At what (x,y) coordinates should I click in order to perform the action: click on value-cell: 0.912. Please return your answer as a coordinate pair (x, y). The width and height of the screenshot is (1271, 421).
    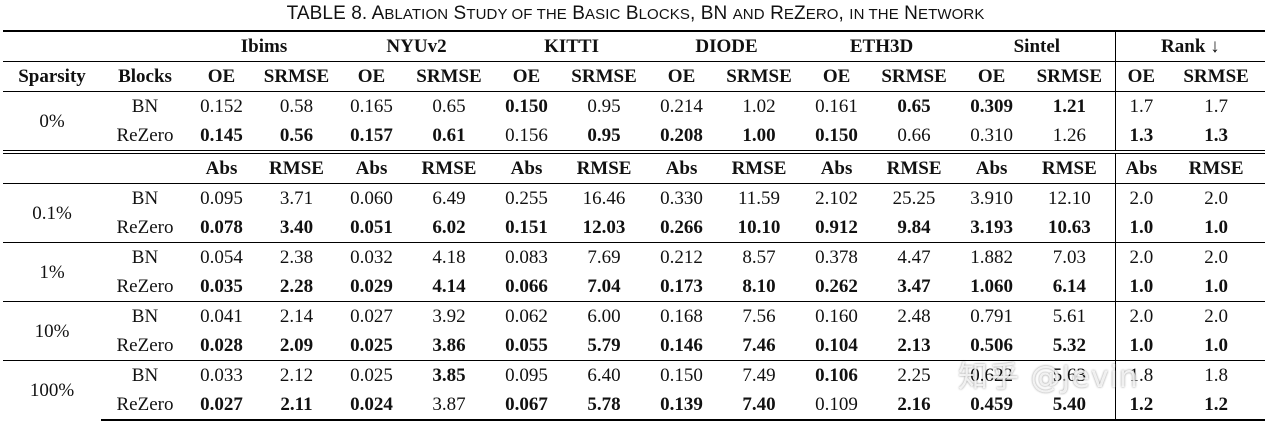
    Looking at the image, I should click on (836, 227).